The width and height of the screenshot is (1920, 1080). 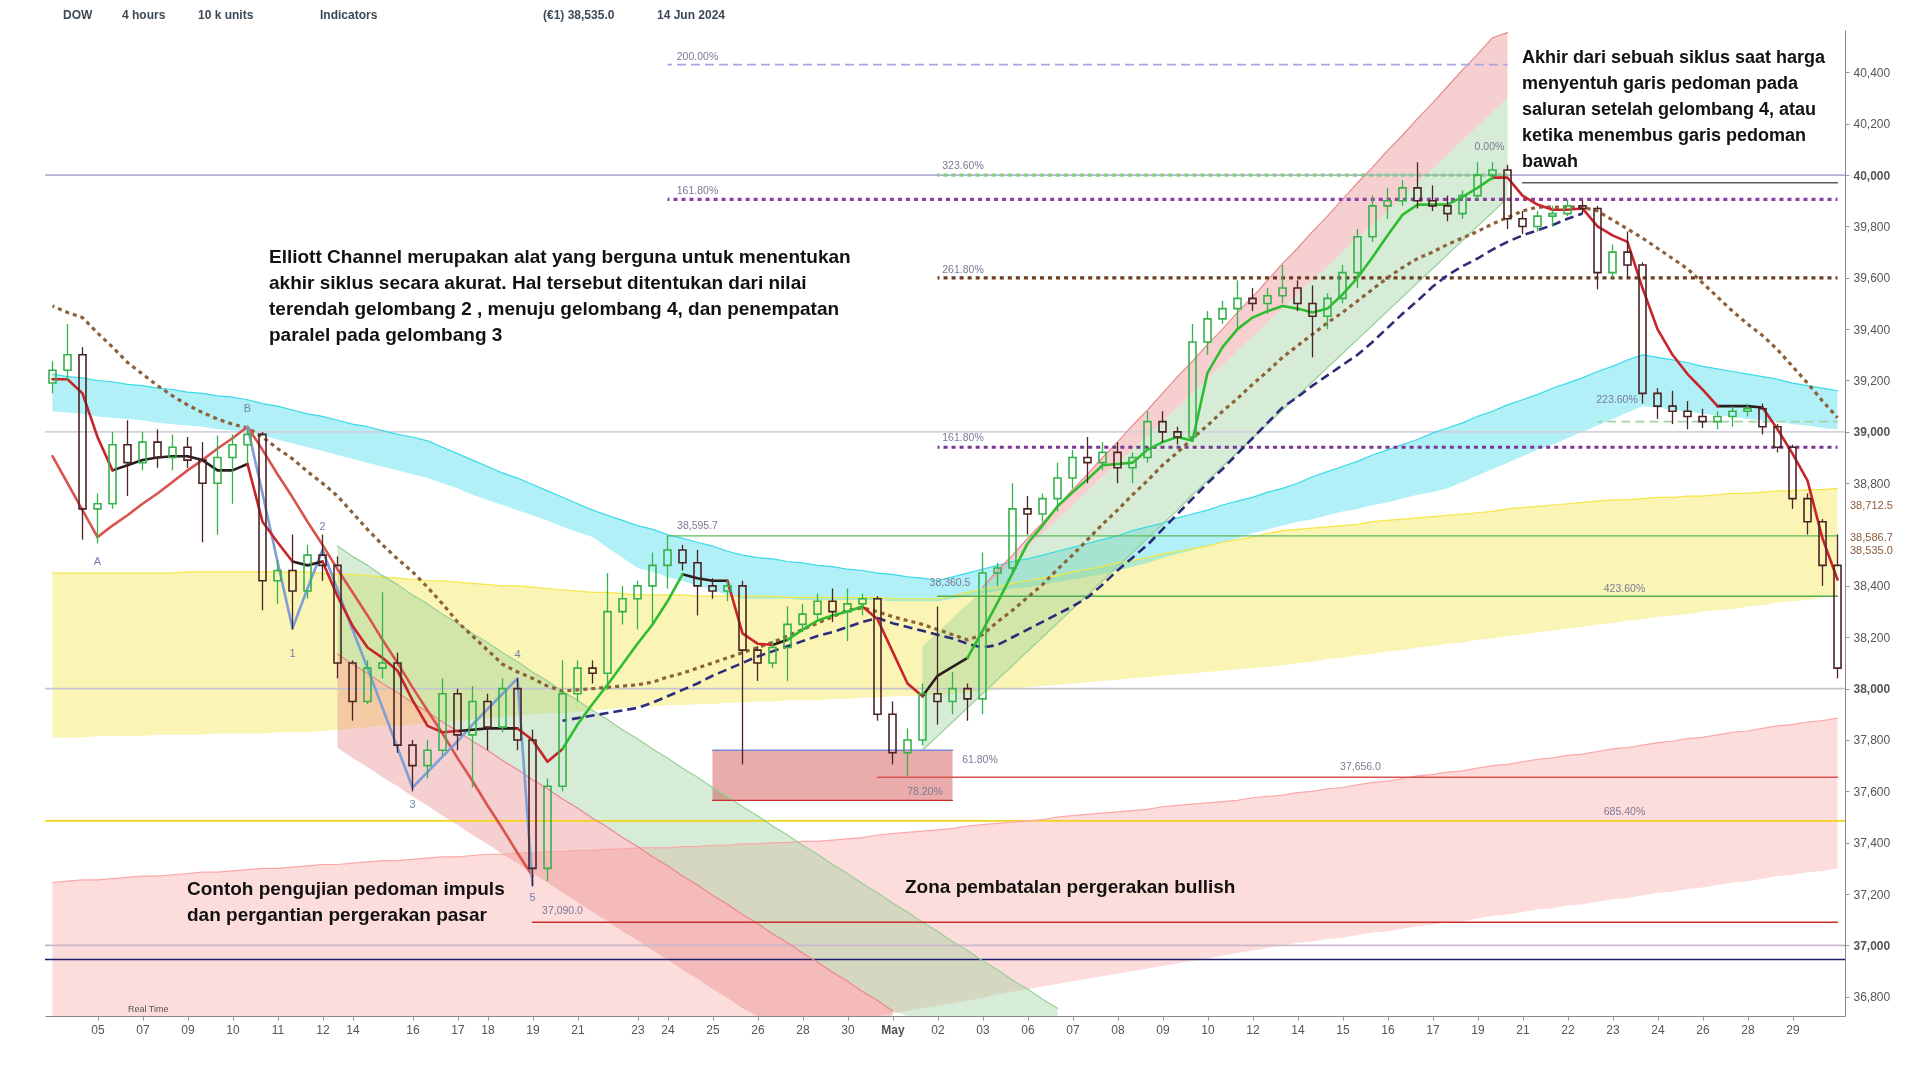 What do you see at coordinates (963, 165) in the screenshot?
I see `annotation: 323.60%` at bounding box center [963, 165].